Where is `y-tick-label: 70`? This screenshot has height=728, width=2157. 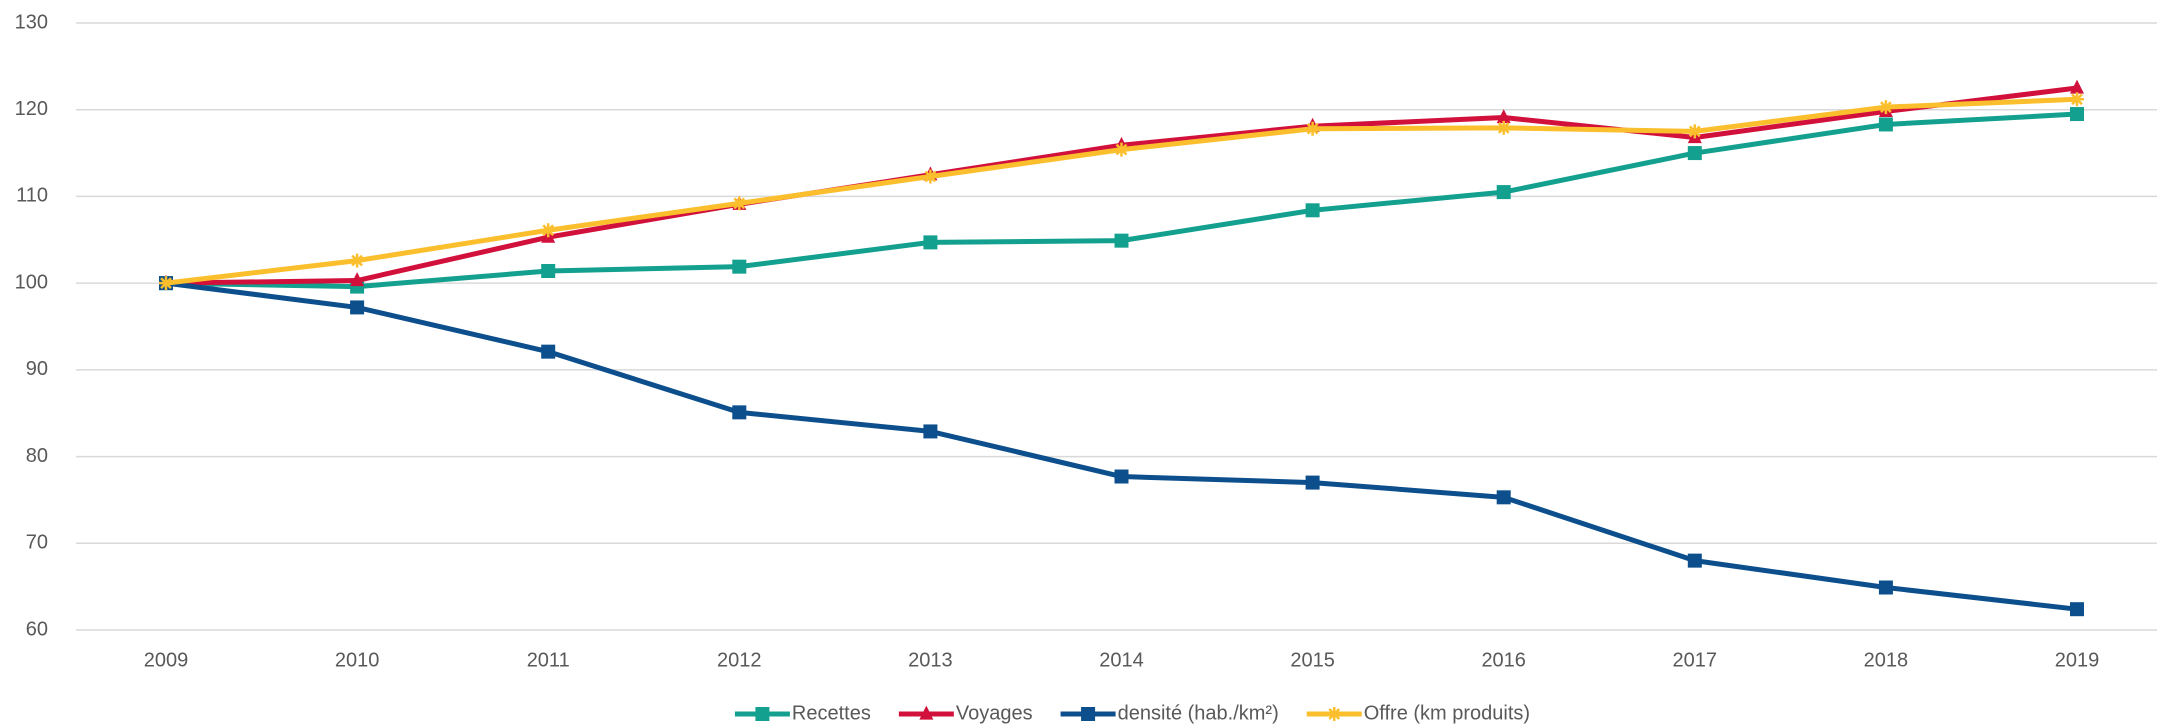 y-tick-label: 70 is located at coordinates (37, 543).